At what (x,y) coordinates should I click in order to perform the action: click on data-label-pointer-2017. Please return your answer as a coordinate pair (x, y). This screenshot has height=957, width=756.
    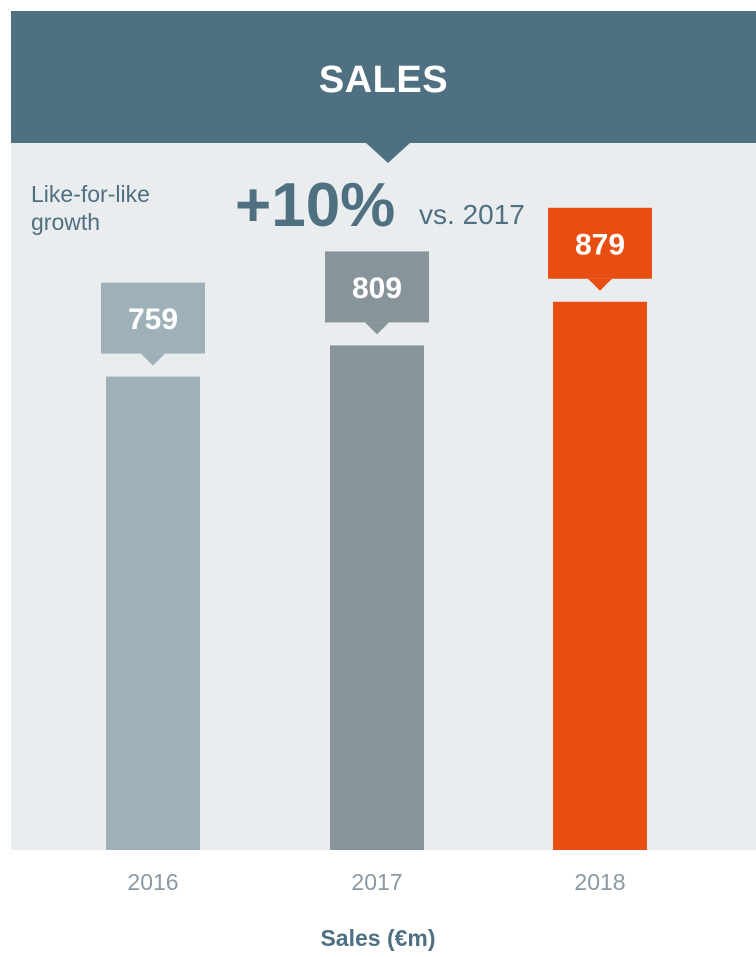
    Looking at the image, I should click on (377, 328).